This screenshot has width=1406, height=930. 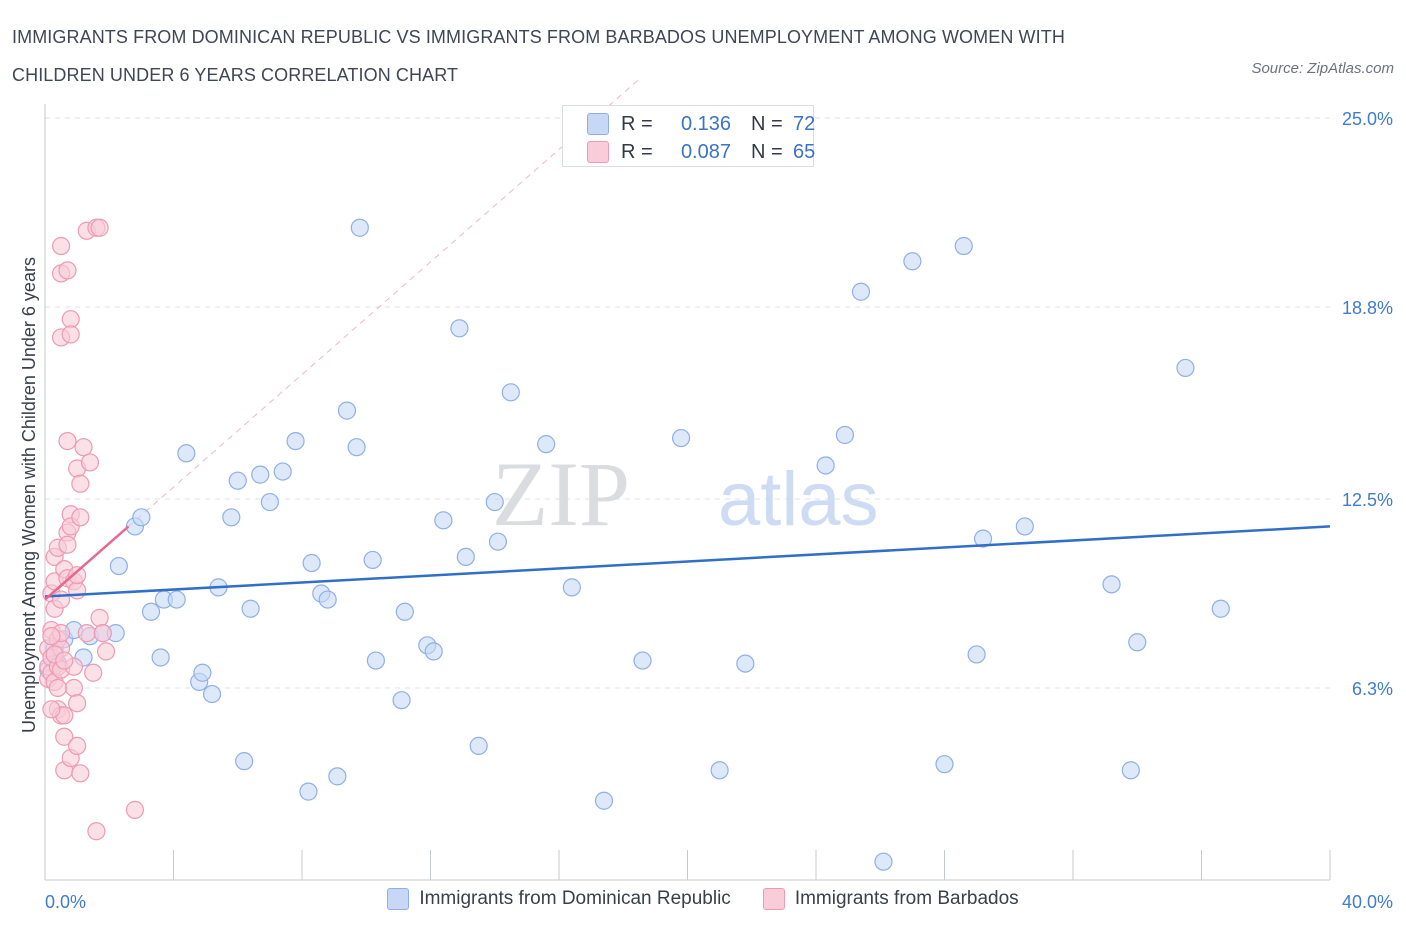 I want to click on watermark: ZIP atlas, so click(x=685, y=494).